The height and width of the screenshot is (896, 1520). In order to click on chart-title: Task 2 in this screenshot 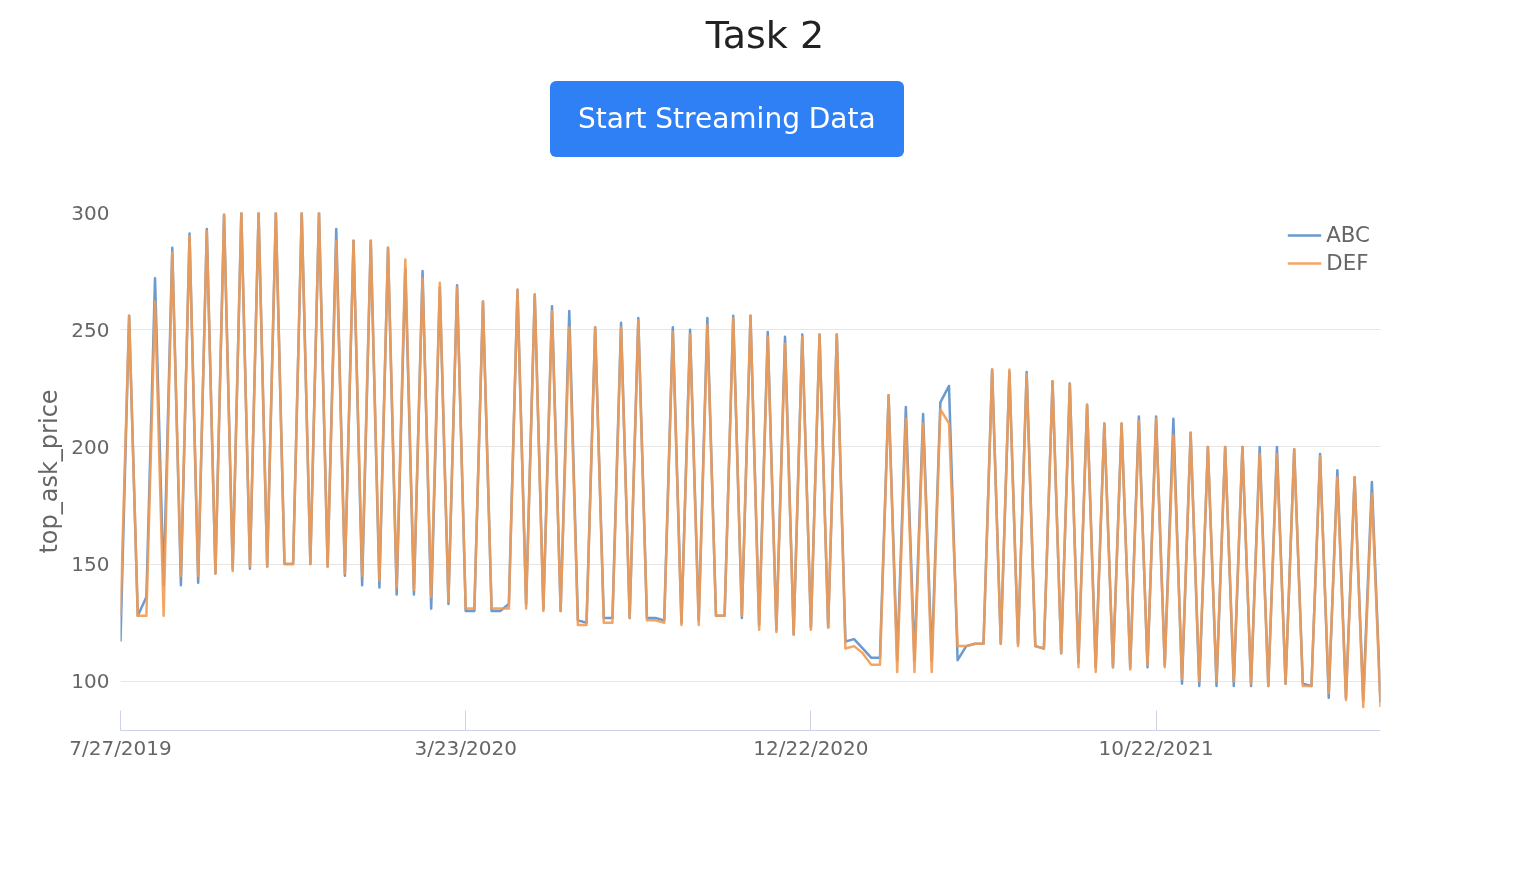, I will do `click(765, 35)`.